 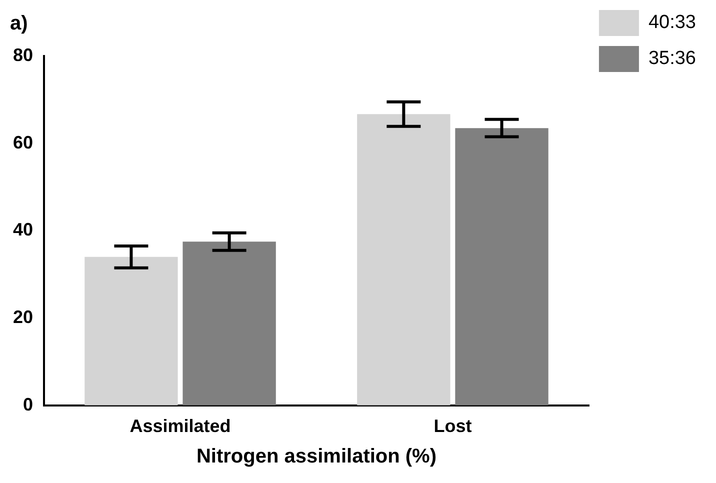 I want to click on x-tick-label: Lost, so click(x=453, y=426).